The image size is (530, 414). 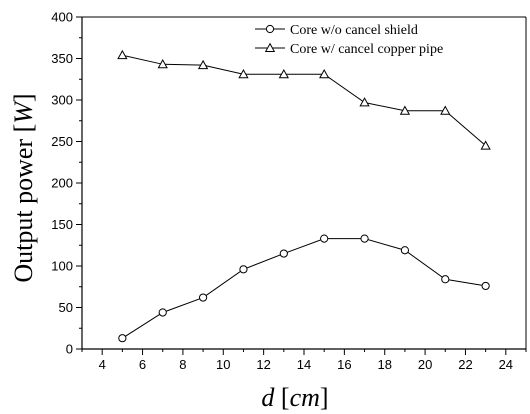 I want to click on x-axis-title-unit: cm, so click(x=305, y=397).